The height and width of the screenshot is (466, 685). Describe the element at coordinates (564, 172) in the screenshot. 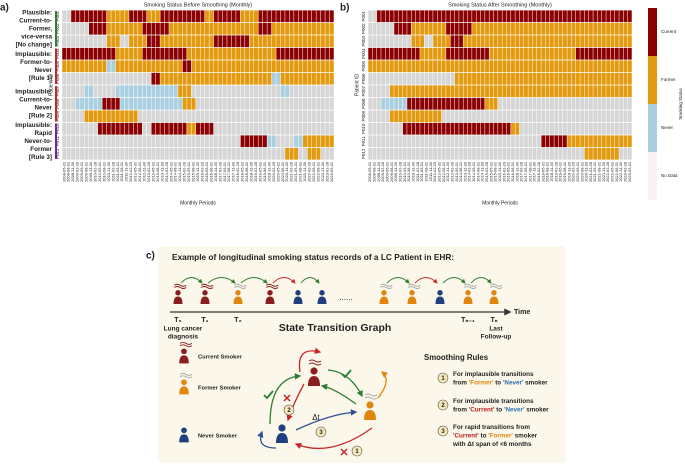

I see `x-tick-label: 2019-08-31` at that location.